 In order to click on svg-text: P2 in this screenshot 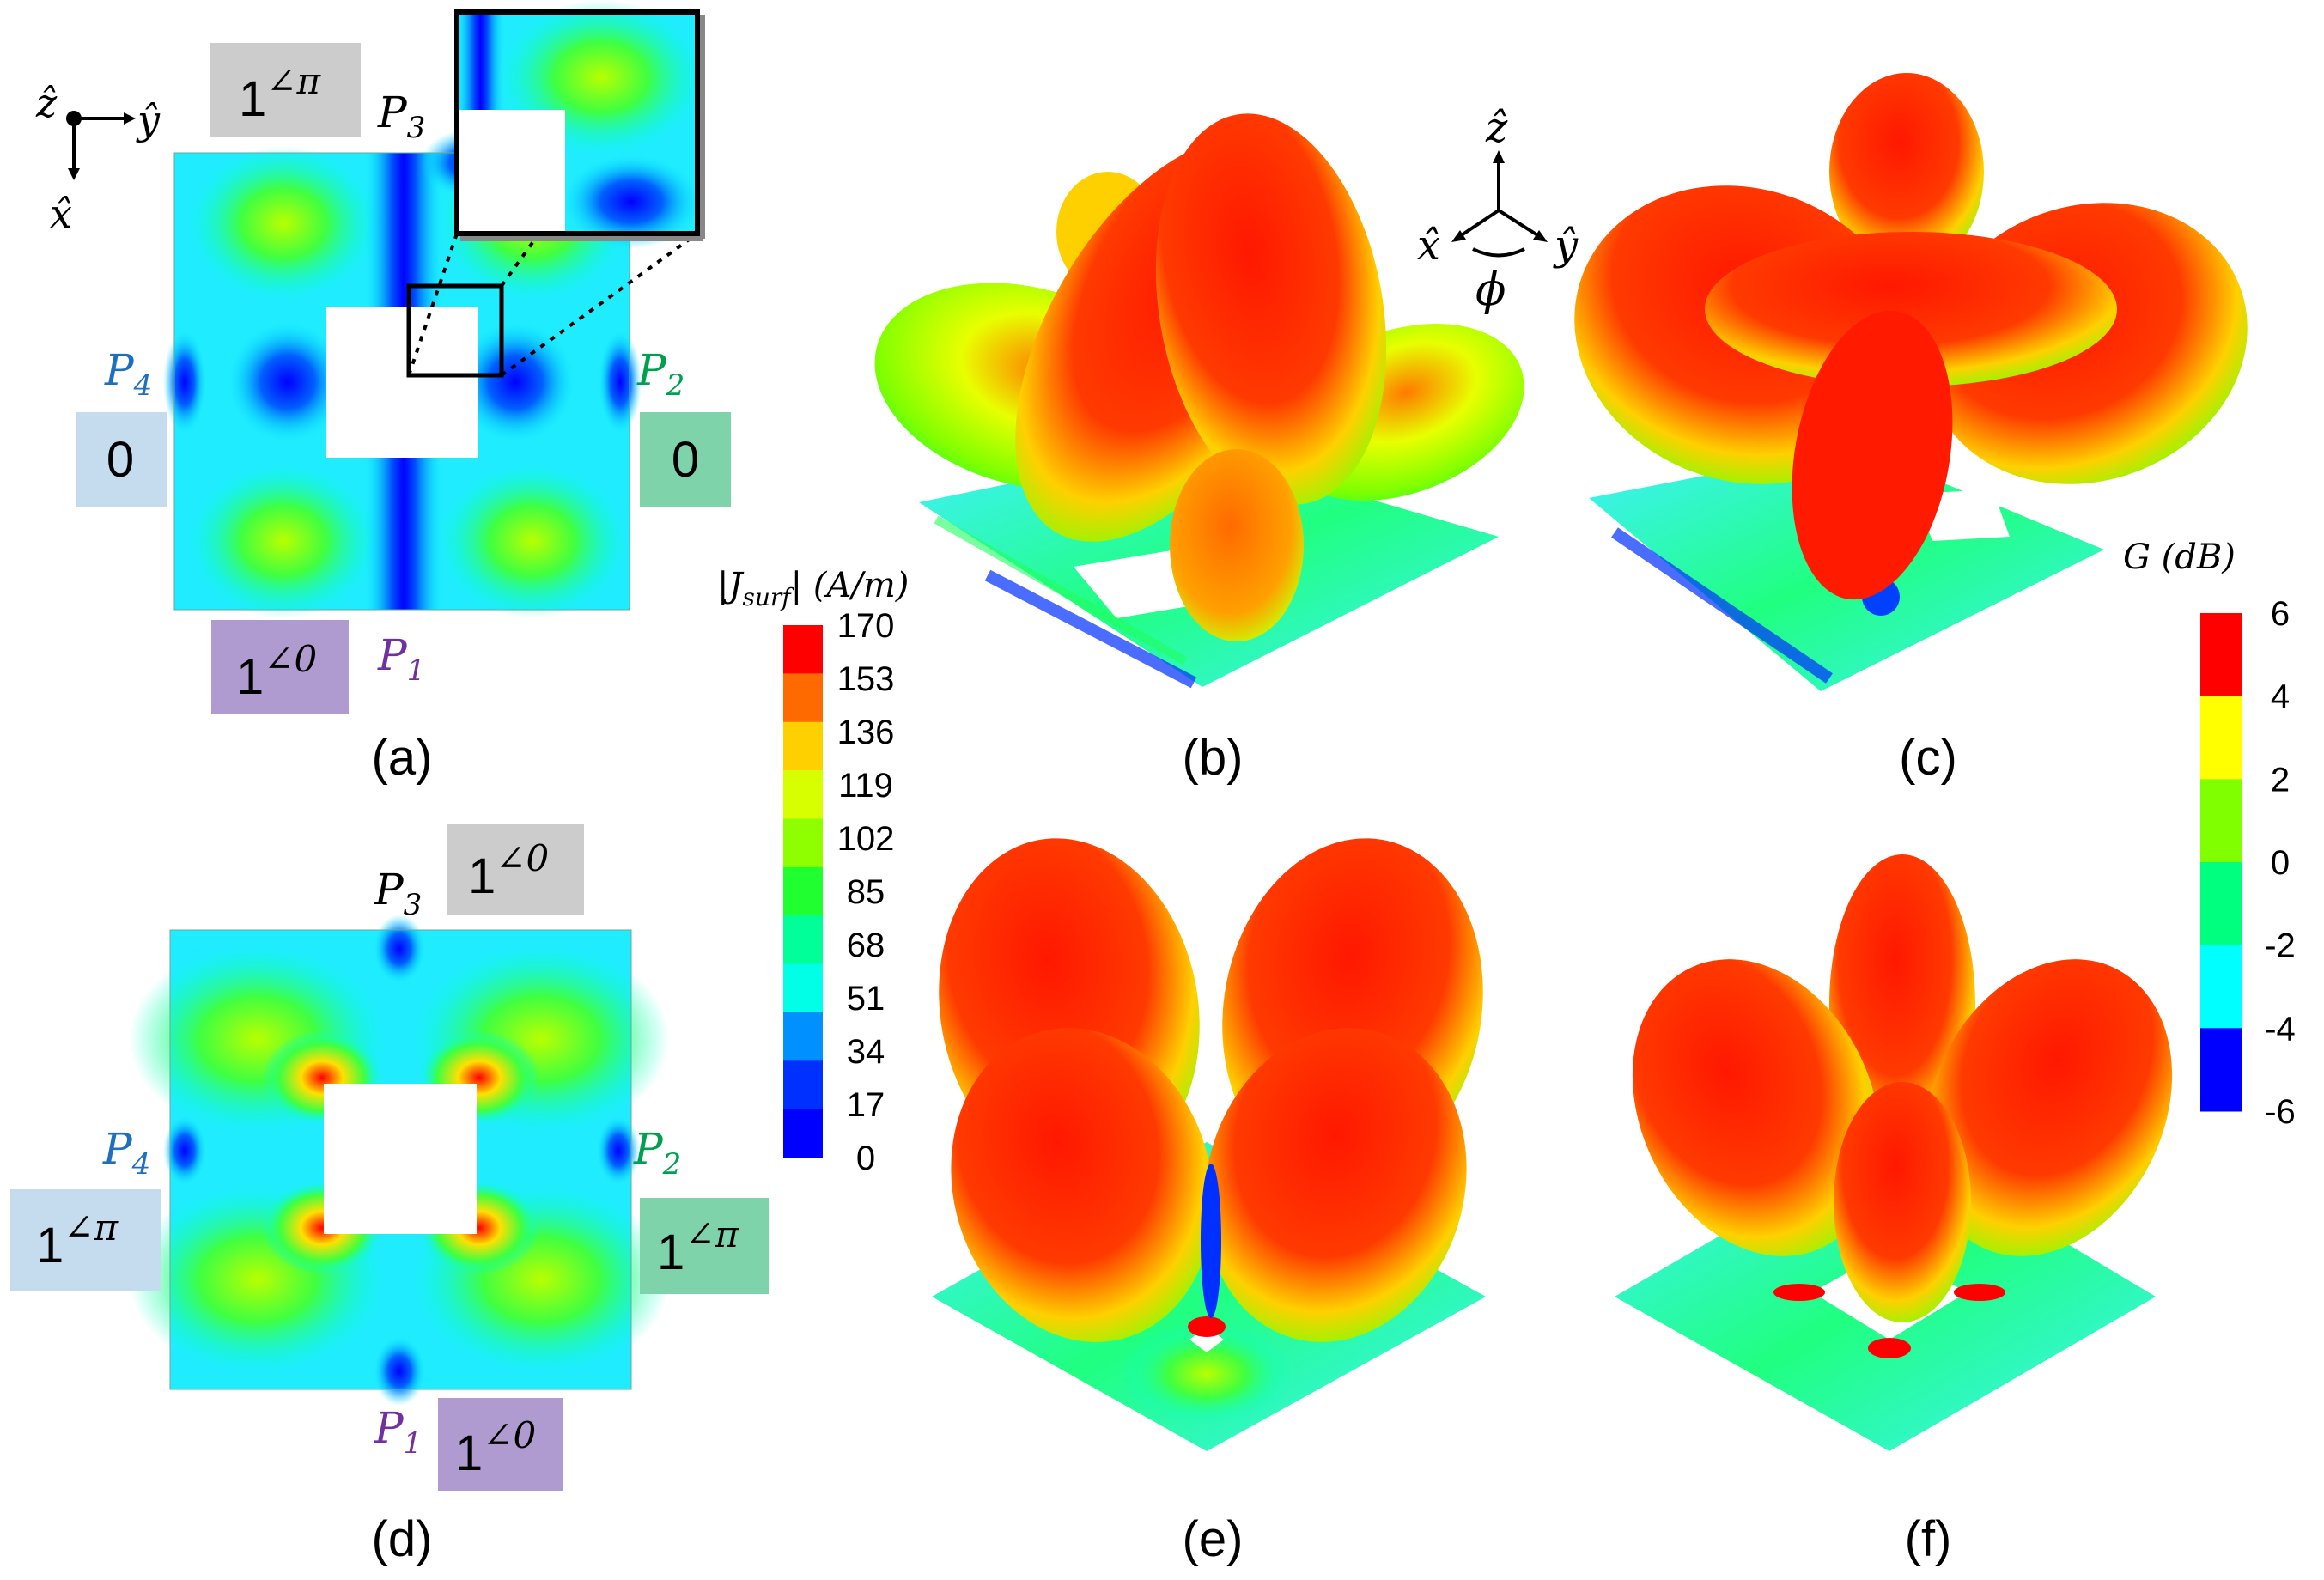, I will do `click(660, 374)`.